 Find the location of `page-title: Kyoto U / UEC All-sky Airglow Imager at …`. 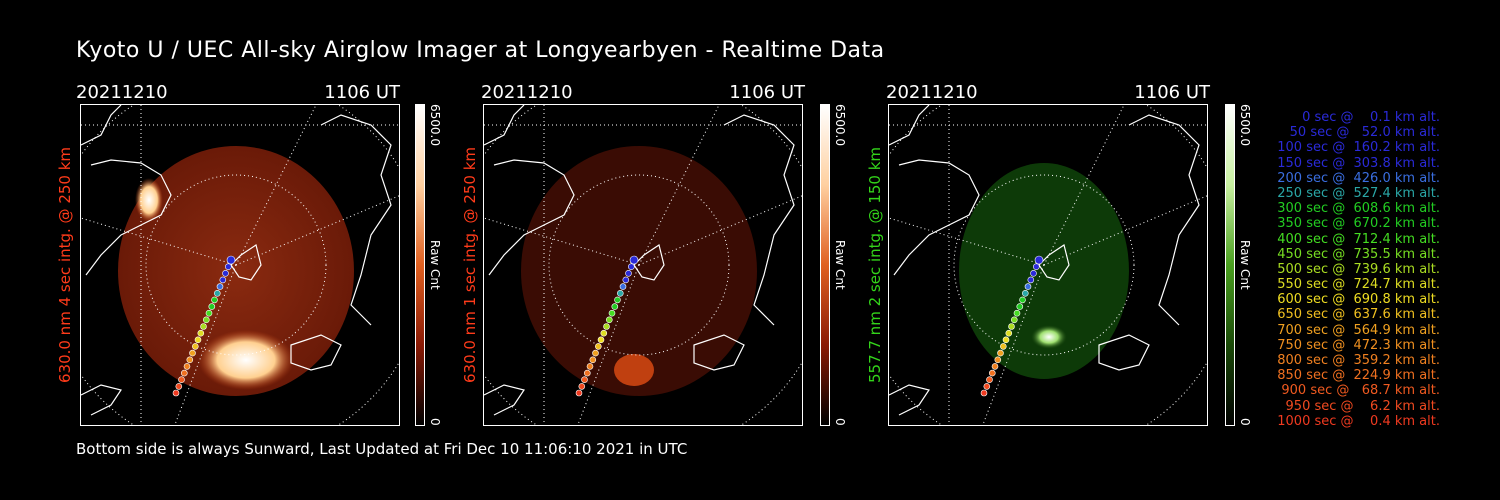

page-title: Kyoto U / UEC All-sky Airglow Imager at … is located at coordinates (480, 50).